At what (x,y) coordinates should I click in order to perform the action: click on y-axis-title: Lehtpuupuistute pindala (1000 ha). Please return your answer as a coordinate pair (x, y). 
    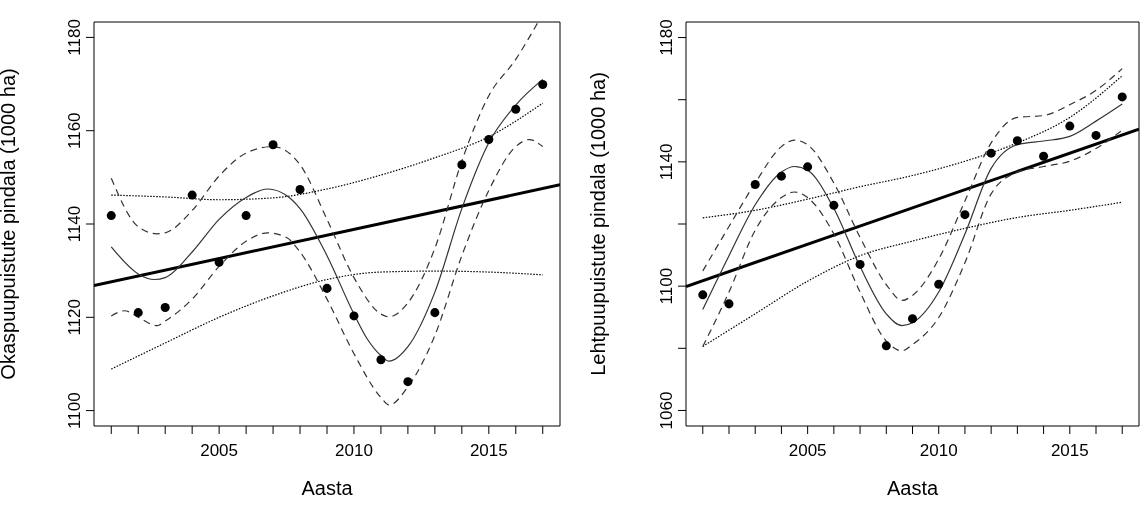
    Looking at the image, I should click on (598, 224).